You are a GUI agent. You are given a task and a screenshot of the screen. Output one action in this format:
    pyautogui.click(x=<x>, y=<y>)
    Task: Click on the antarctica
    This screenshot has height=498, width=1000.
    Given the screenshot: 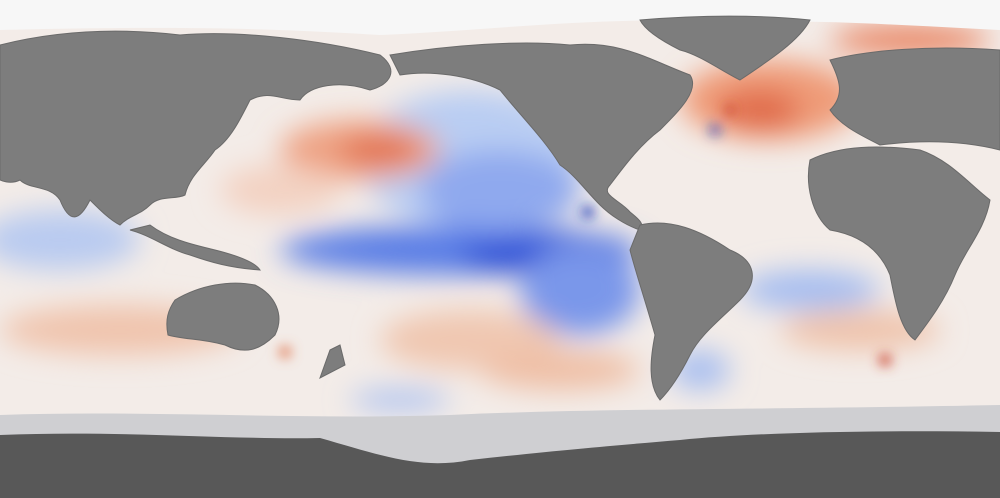 What is the action you would take?
    pyautogui.click(x=500, y=464)
    